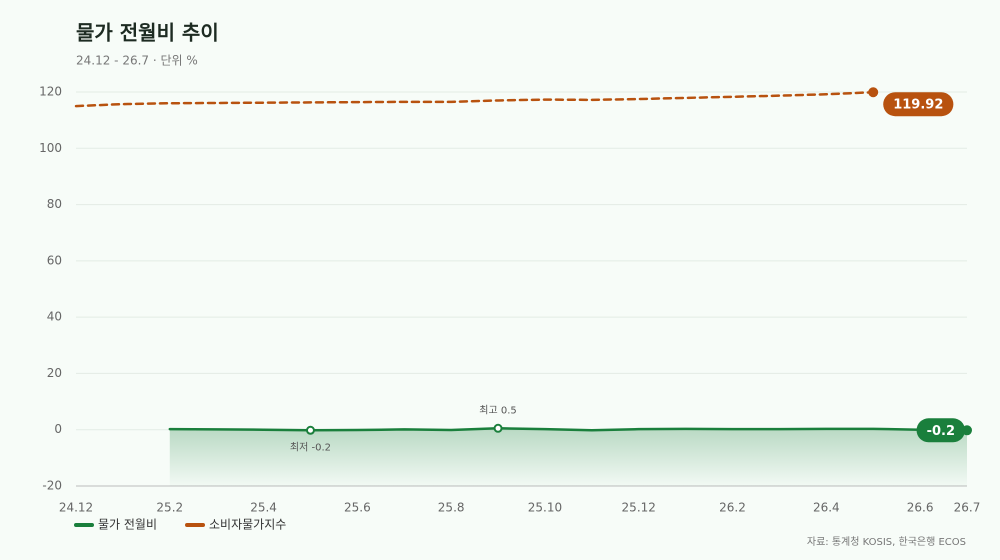  I want to click on y-tick-label: 80, so click(54, 204).